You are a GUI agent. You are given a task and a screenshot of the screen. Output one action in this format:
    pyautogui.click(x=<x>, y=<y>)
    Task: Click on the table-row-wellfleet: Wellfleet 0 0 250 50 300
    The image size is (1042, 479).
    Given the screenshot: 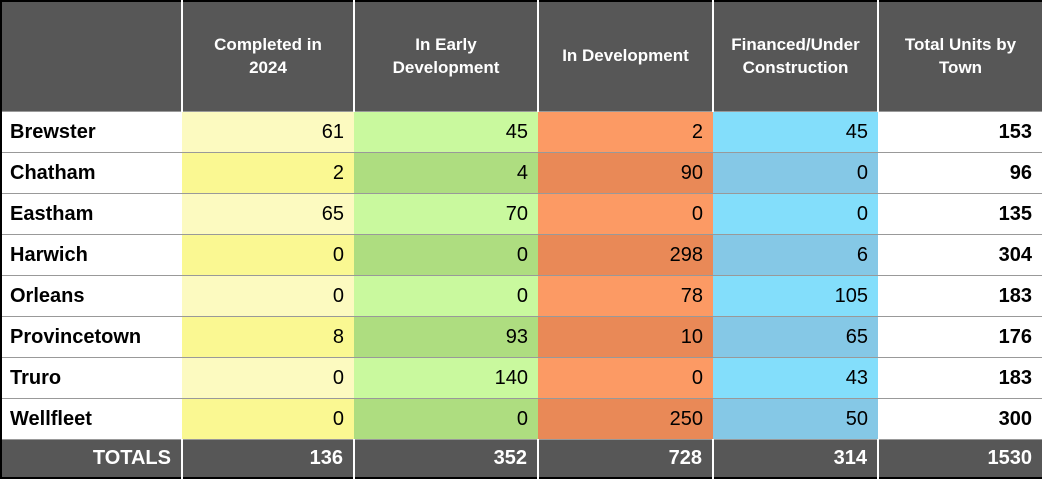 What is the action you would take?
    pyautogui.click(x=521, y=419)
    